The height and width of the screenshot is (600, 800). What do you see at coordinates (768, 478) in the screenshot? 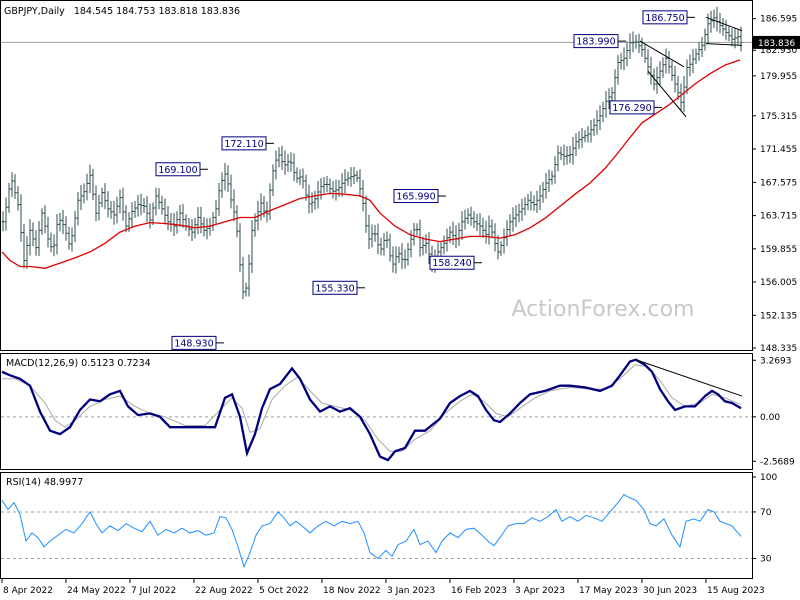
I see `rsi-tick-label: 100` at bounding box center [768, 478].